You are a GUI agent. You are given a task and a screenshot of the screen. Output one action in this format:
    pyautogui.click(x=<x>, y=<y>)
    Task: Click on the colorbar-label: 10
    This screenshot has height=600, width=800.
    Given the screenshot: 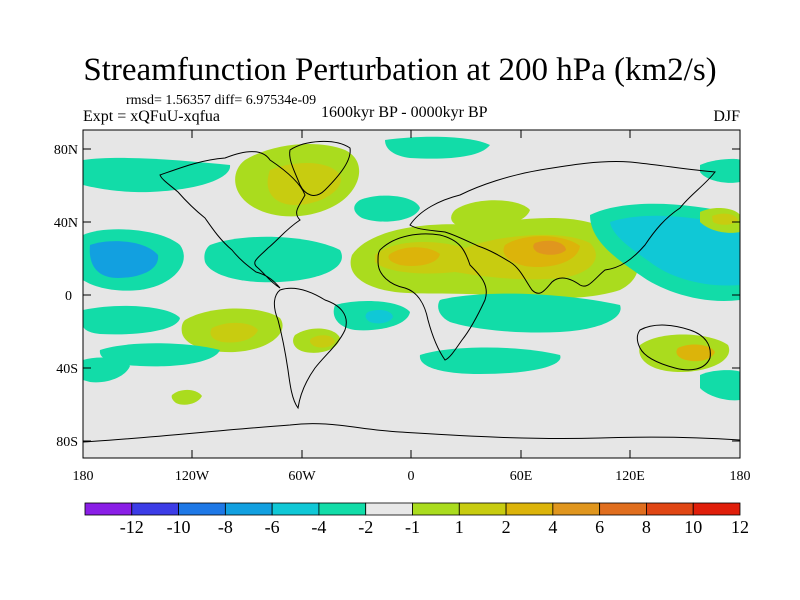 What is the action you would take?
    pyautogui.click(x=693, y=527)
    